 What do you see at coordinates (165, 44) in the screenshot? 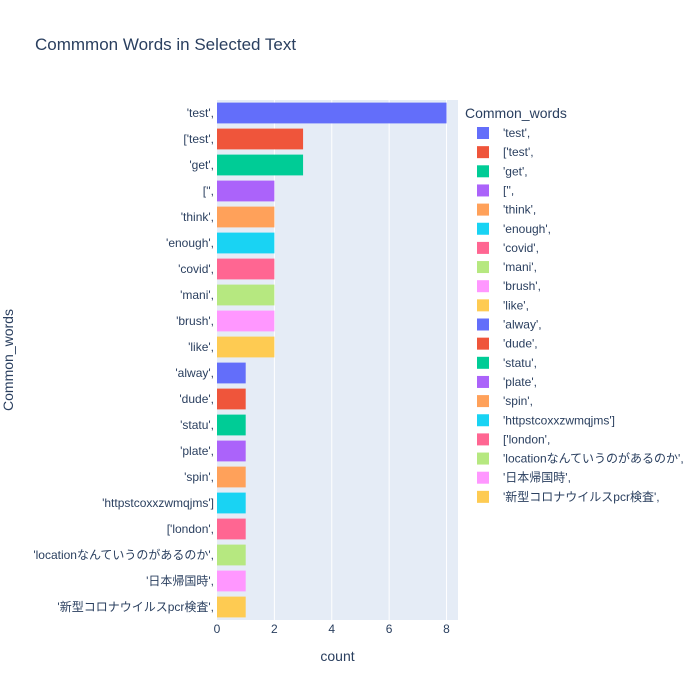
I see `chart-title: Commmon Words in Selected Text` at bounding box center [165, 44].